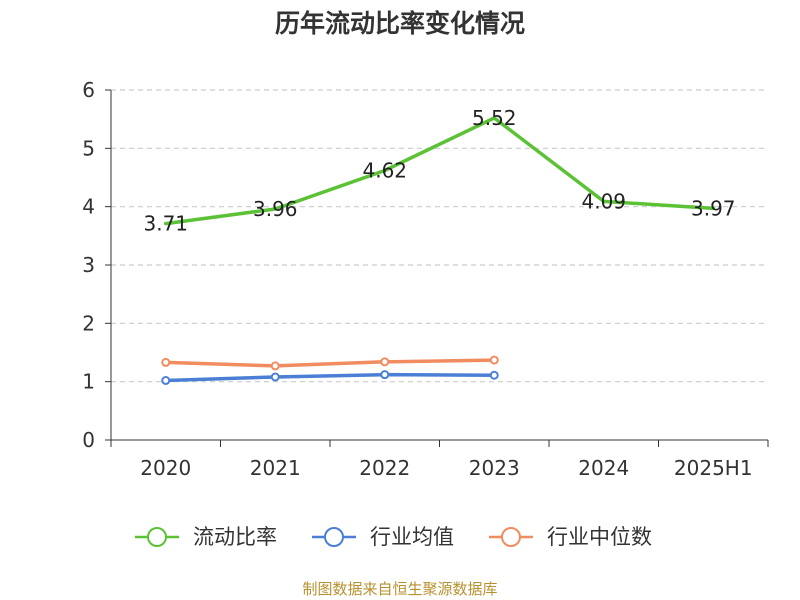  I want to click on x-tick-label-2021: 2021, so click(275, 468).